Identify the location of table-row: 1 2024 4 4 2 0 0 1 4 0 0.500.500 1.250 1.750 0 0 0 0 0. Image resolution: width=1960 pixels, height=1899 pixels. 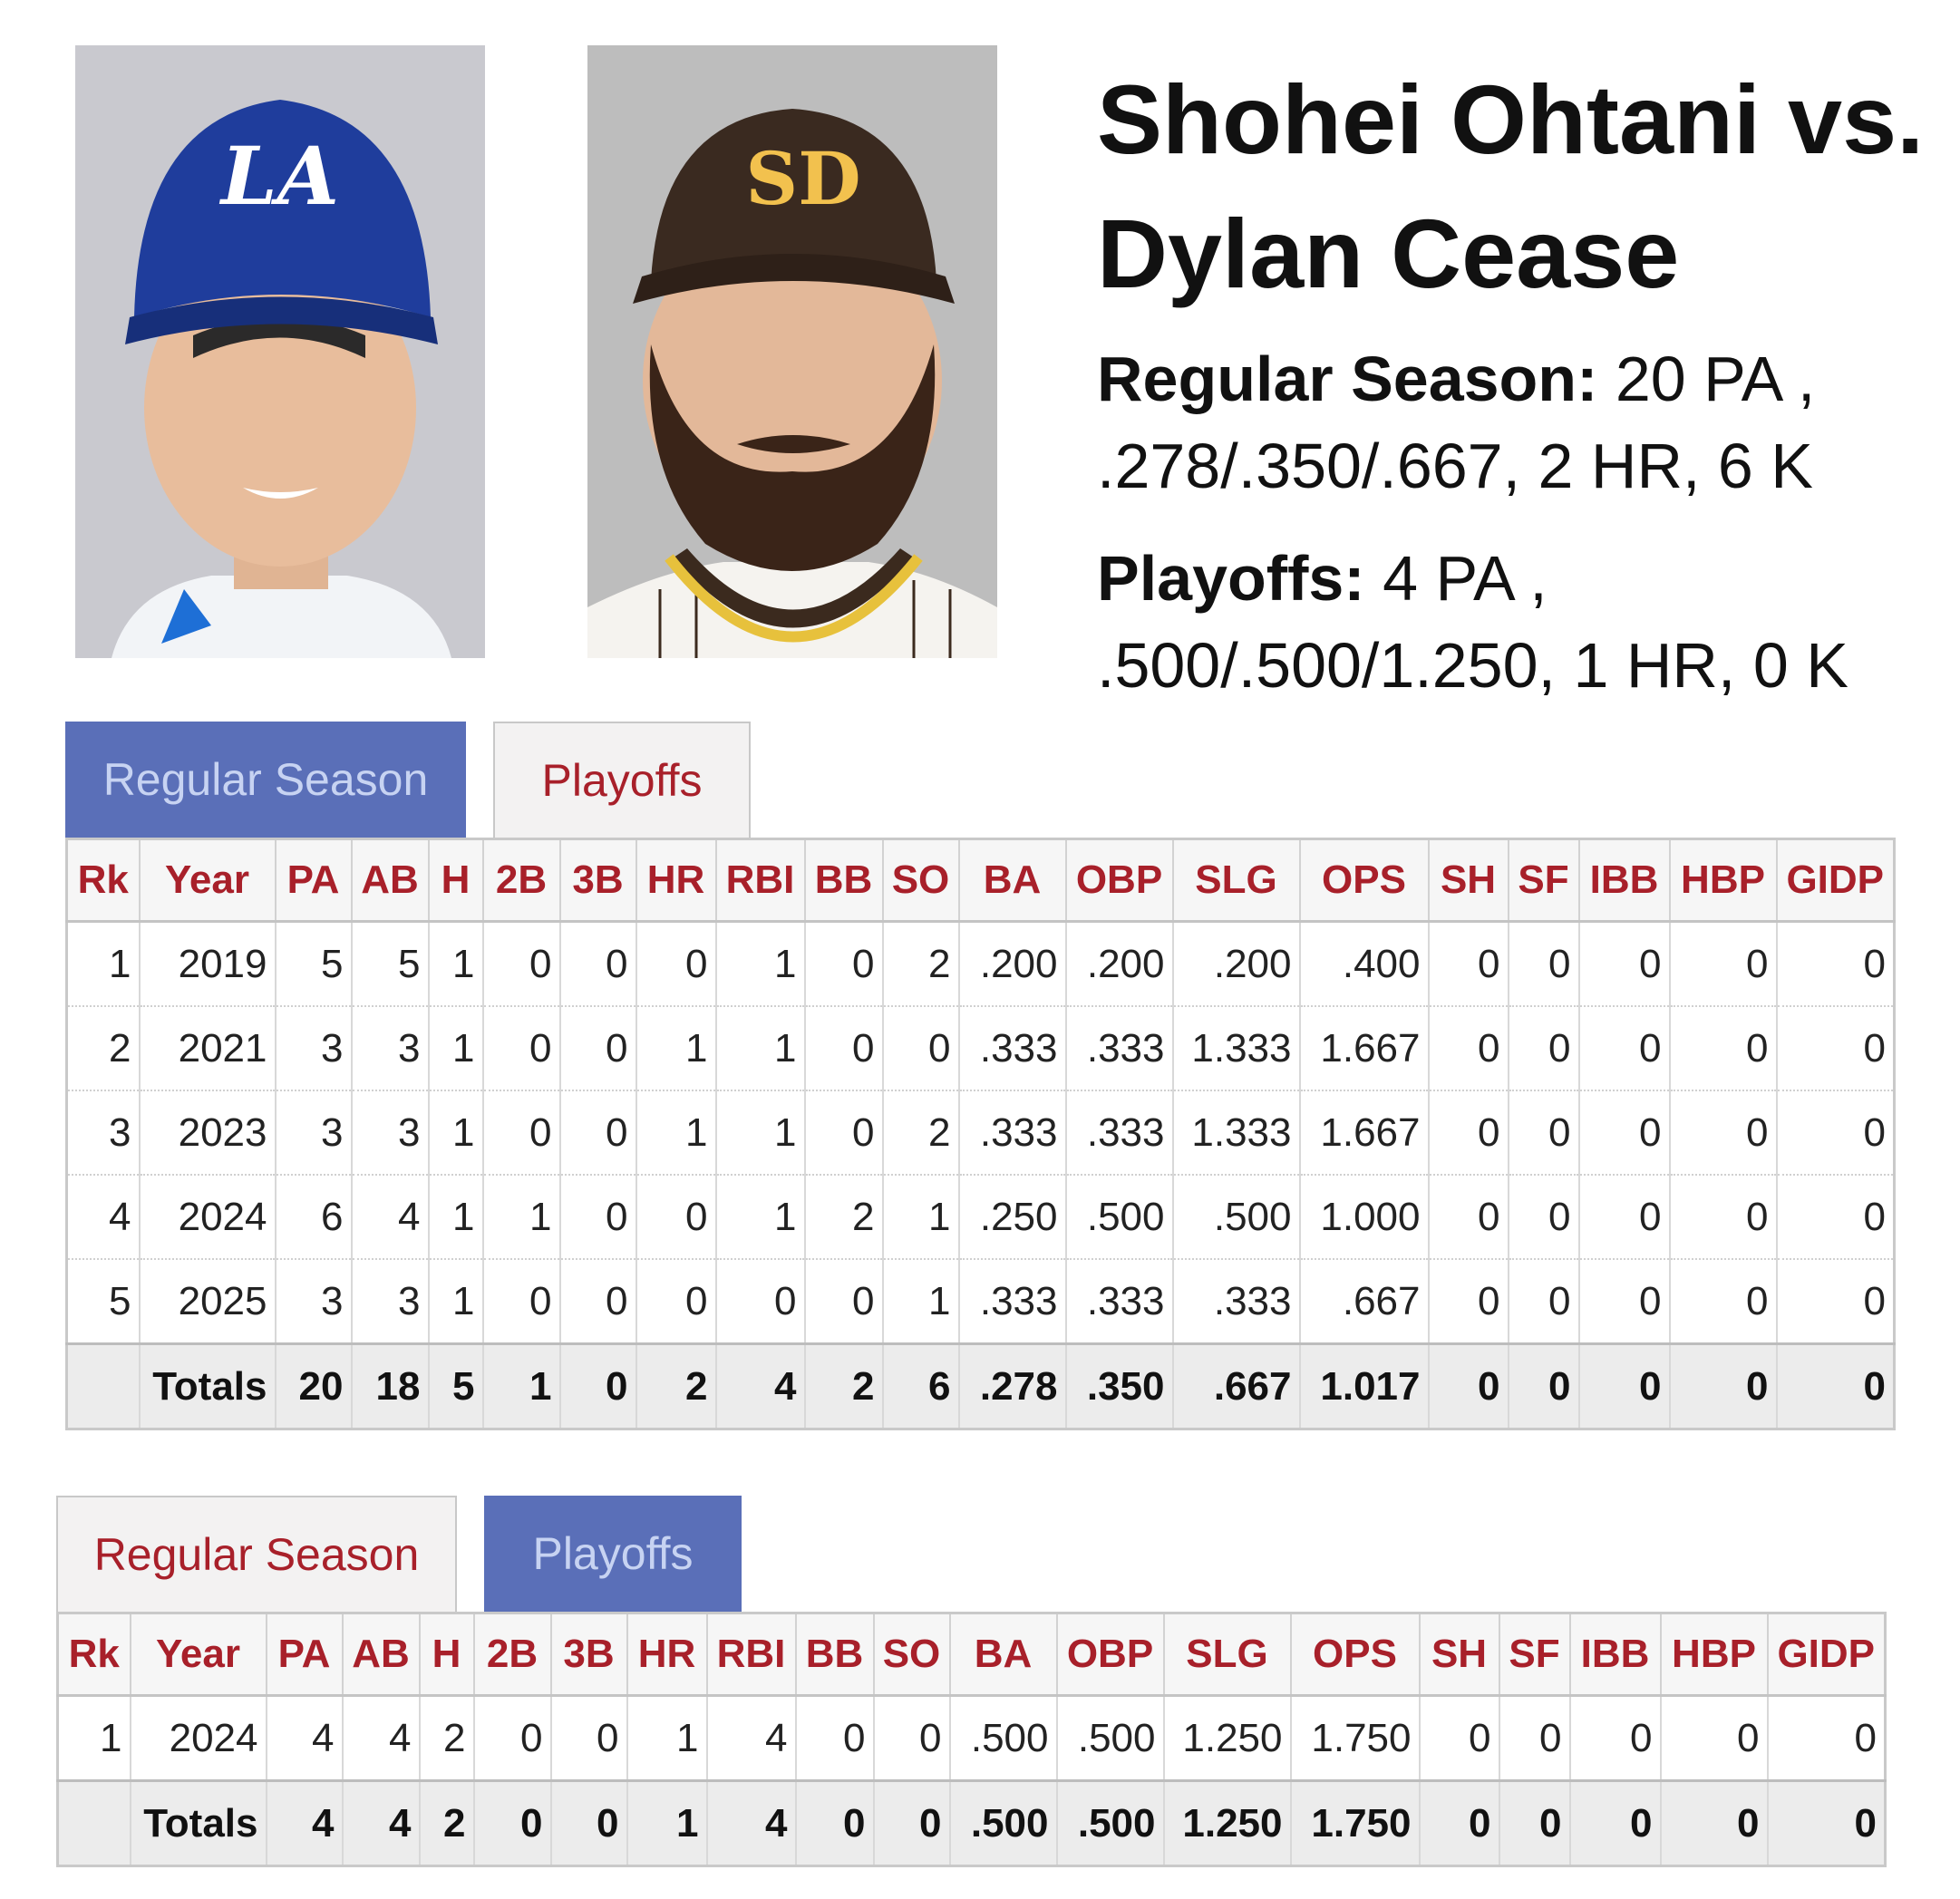
(971, 1738).